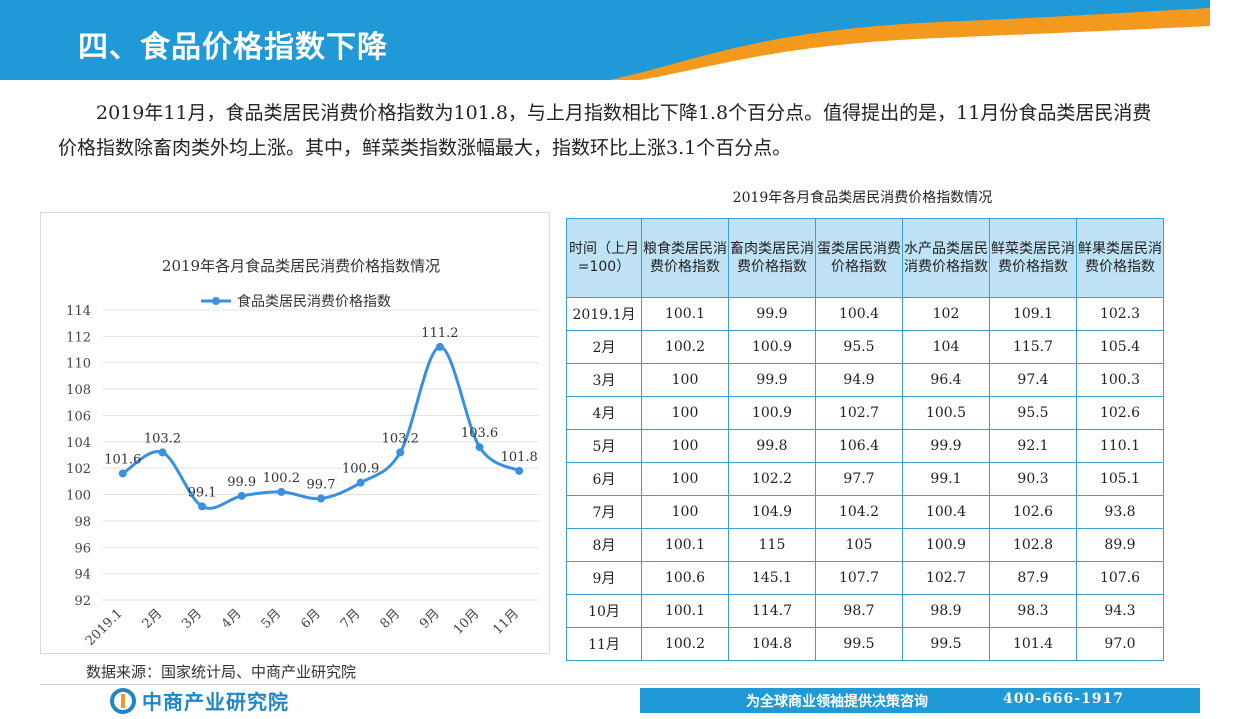 The image size is (1235, 719). Describe the element at coordinates (78, 364) in the screenshot. I see `y-tick-label: 110` at that location.